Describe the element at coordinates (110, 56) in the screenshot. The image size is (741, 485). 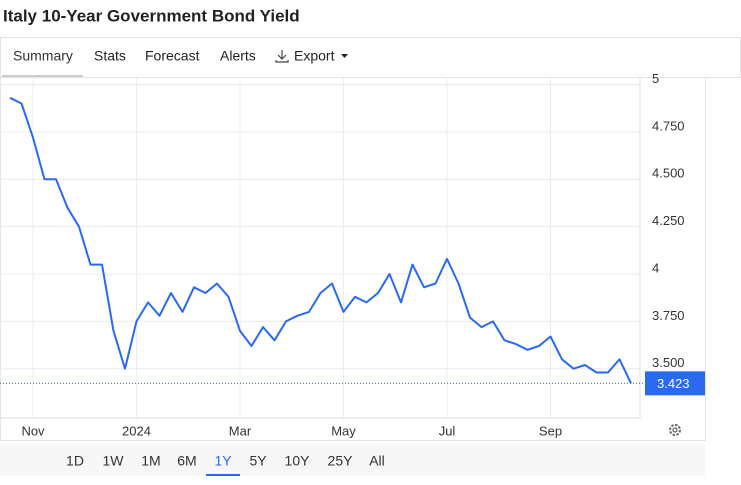
I see `tab: Stats` at that location.